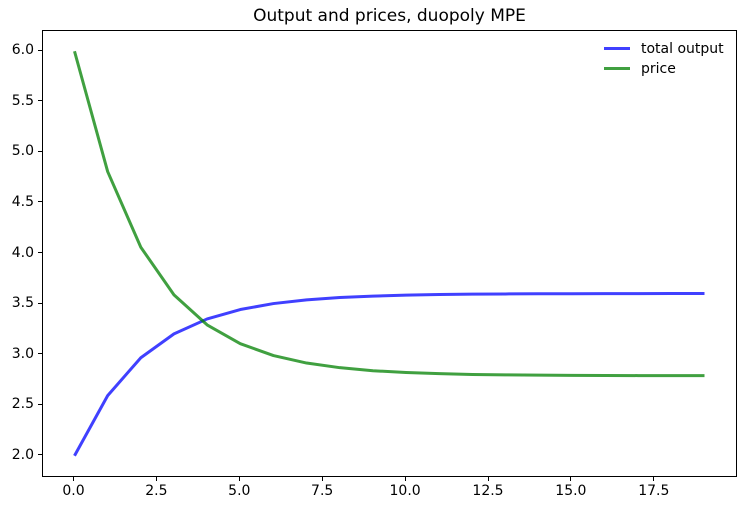 The height and width of the screenshot is (510, 749). I want to click on chart-title: Output and prices, duopoly MPE, so click(389, 16).